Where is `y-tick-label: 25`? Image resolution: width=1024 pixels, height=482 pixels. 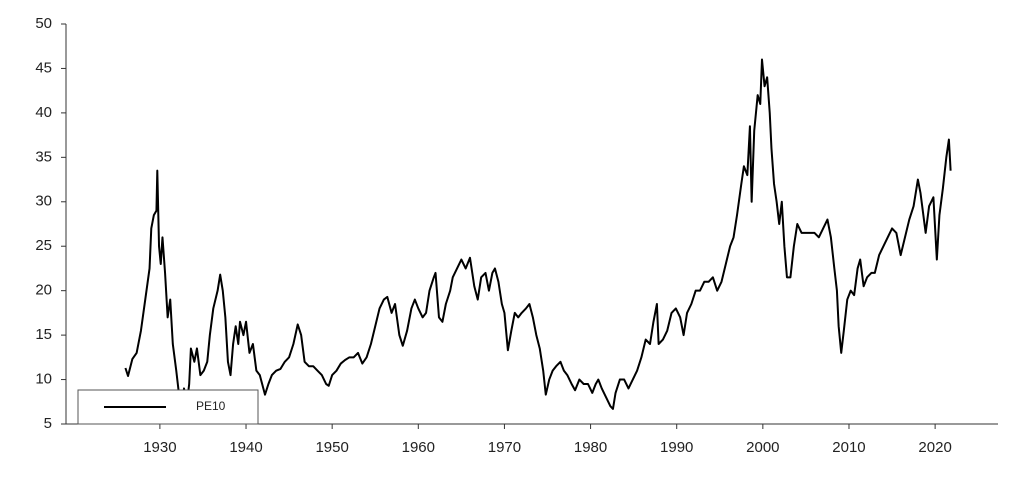 y-tick-label: 25 is located at coordinates (43, 245).